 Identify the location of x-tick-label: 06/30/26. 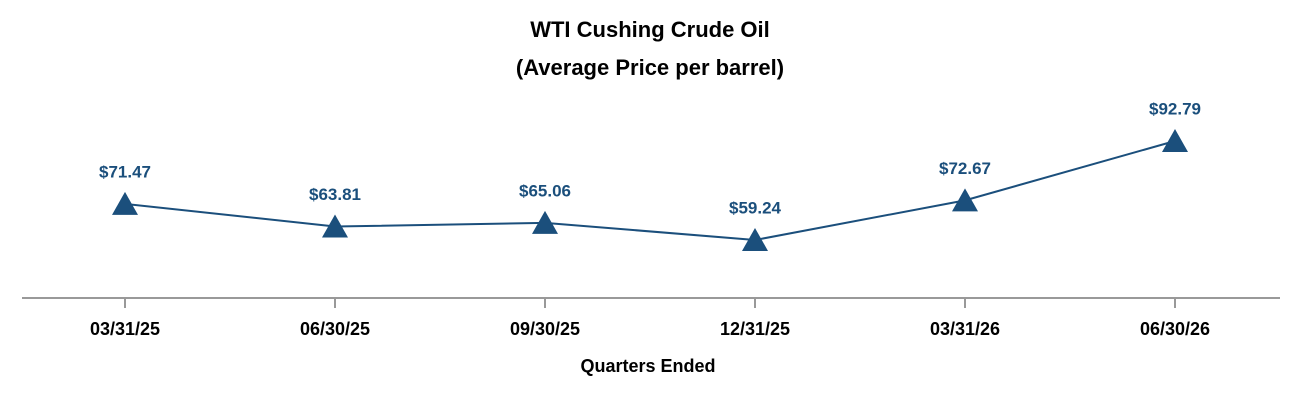
(1175, 329).